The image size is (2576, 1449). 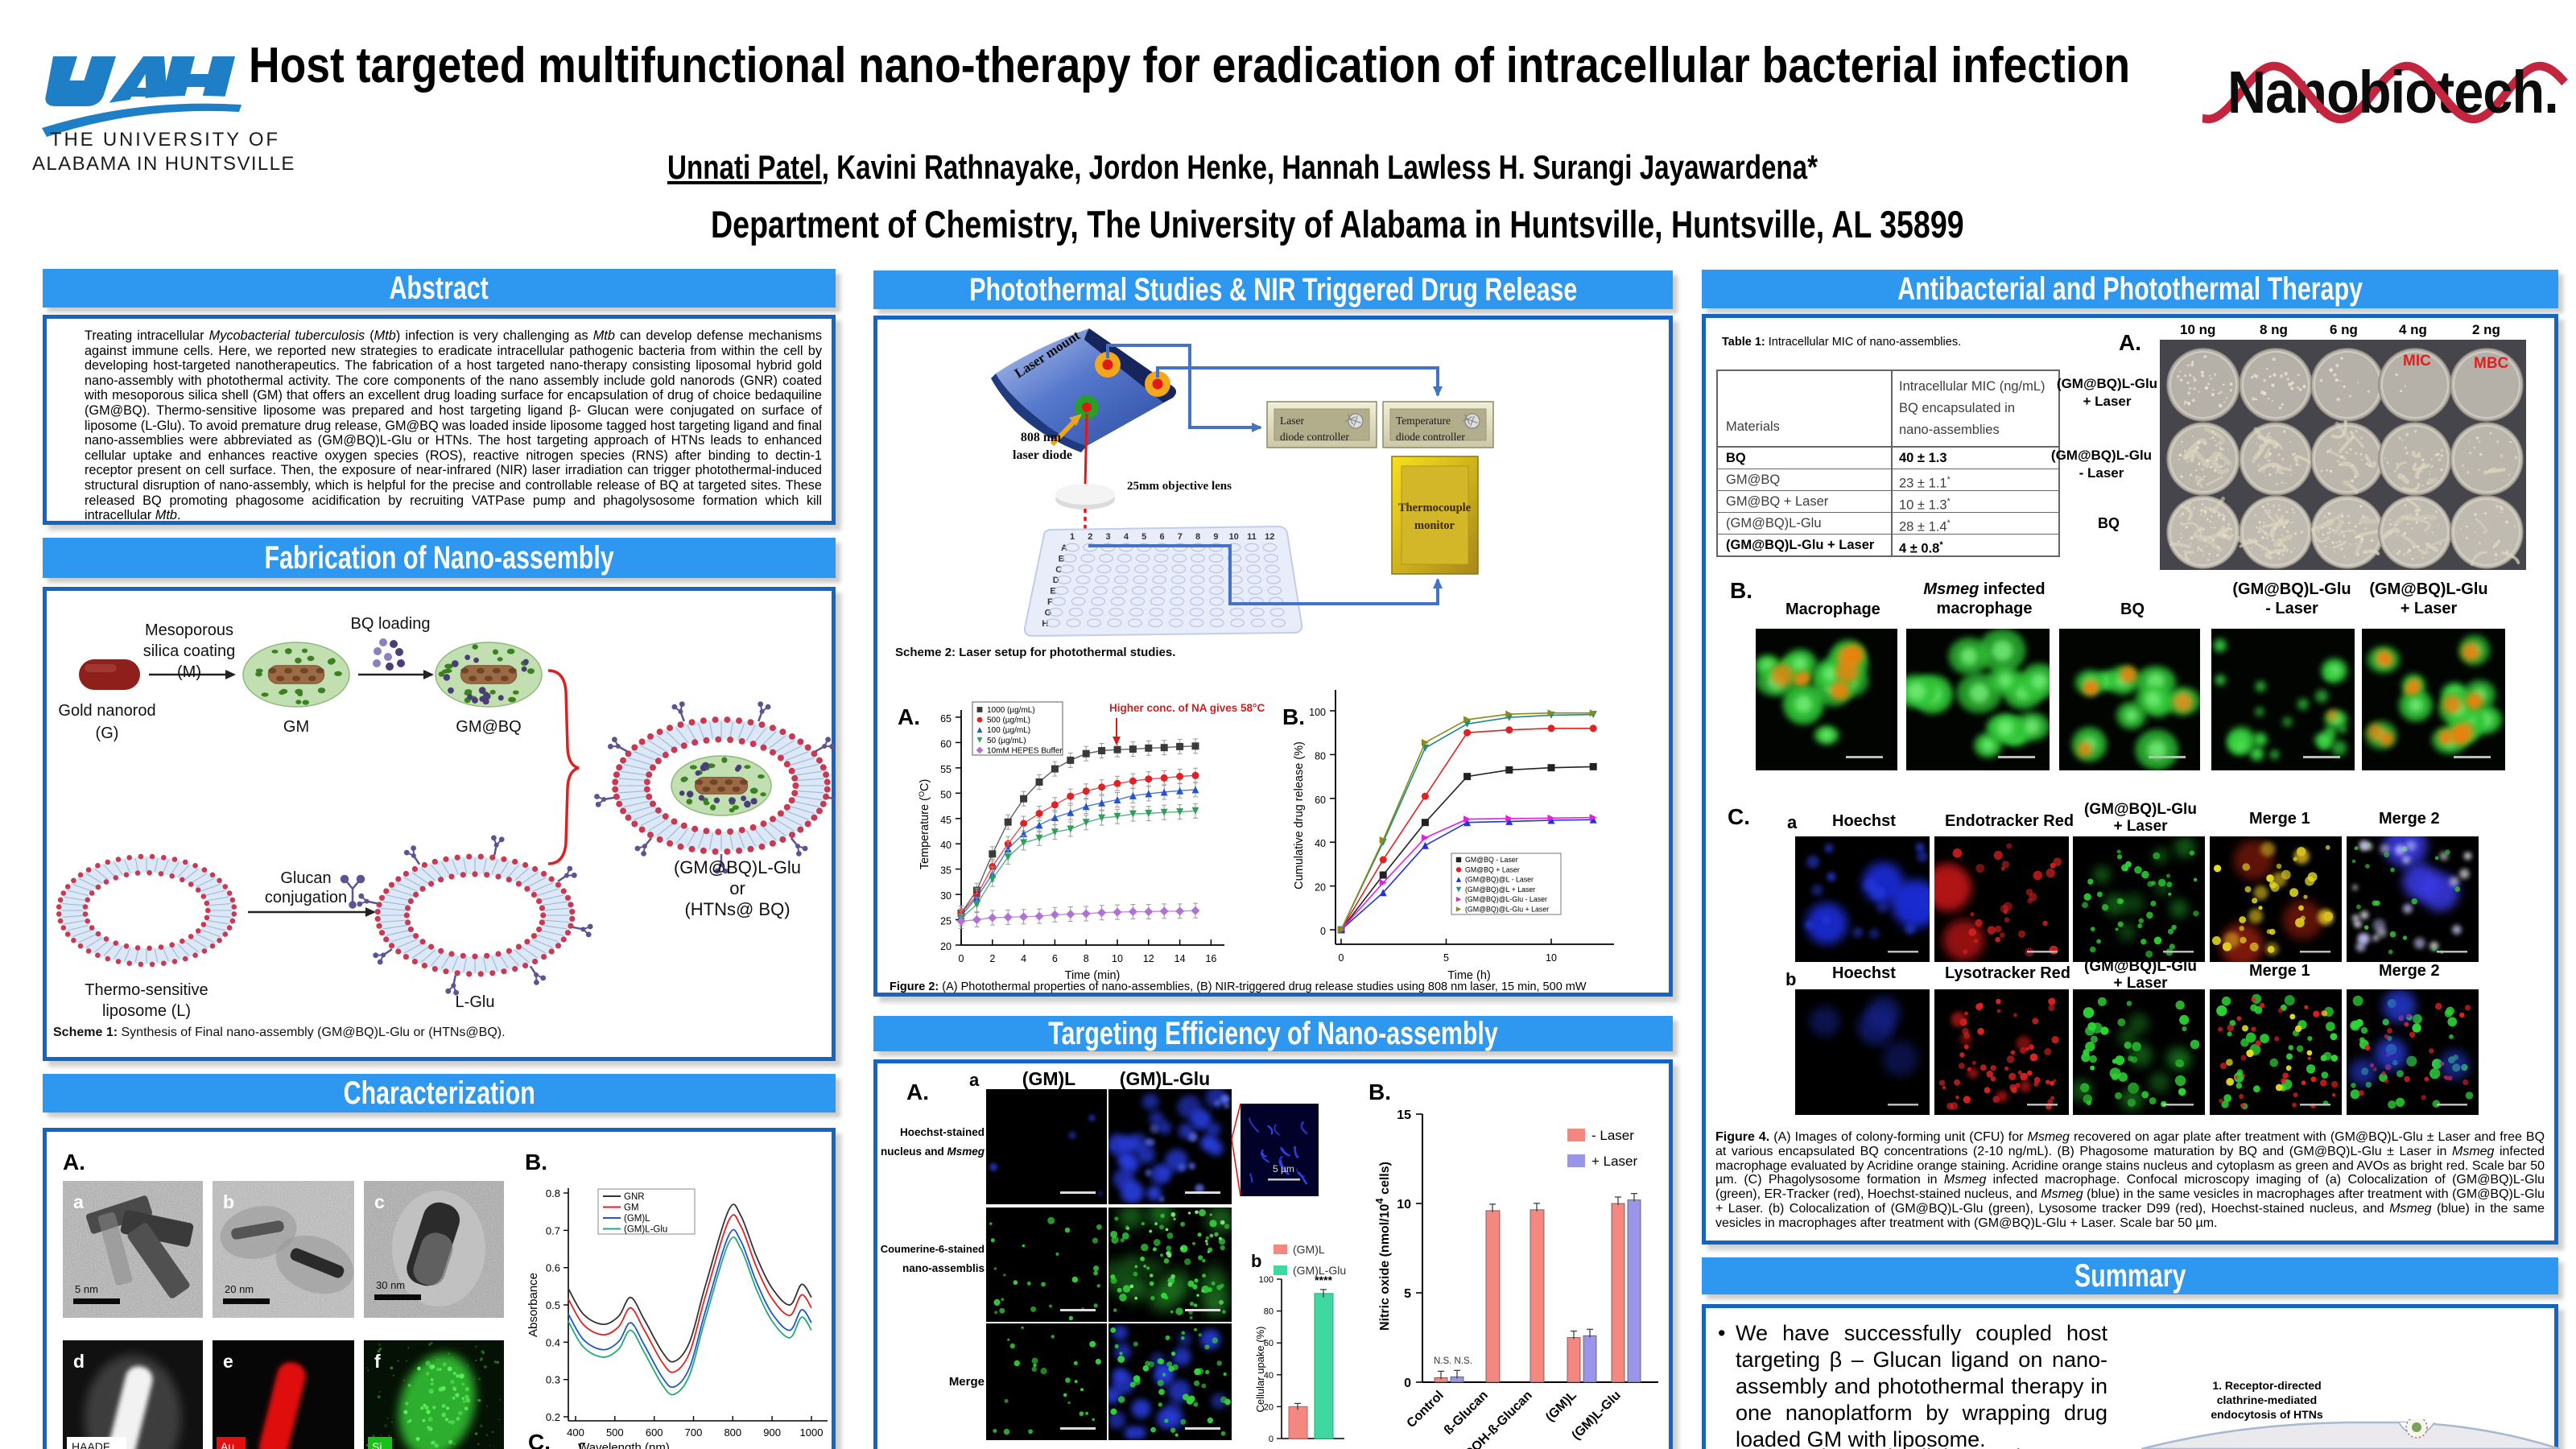 I want to click on svg-text: 20 nm, so click(x=239, y=1289).